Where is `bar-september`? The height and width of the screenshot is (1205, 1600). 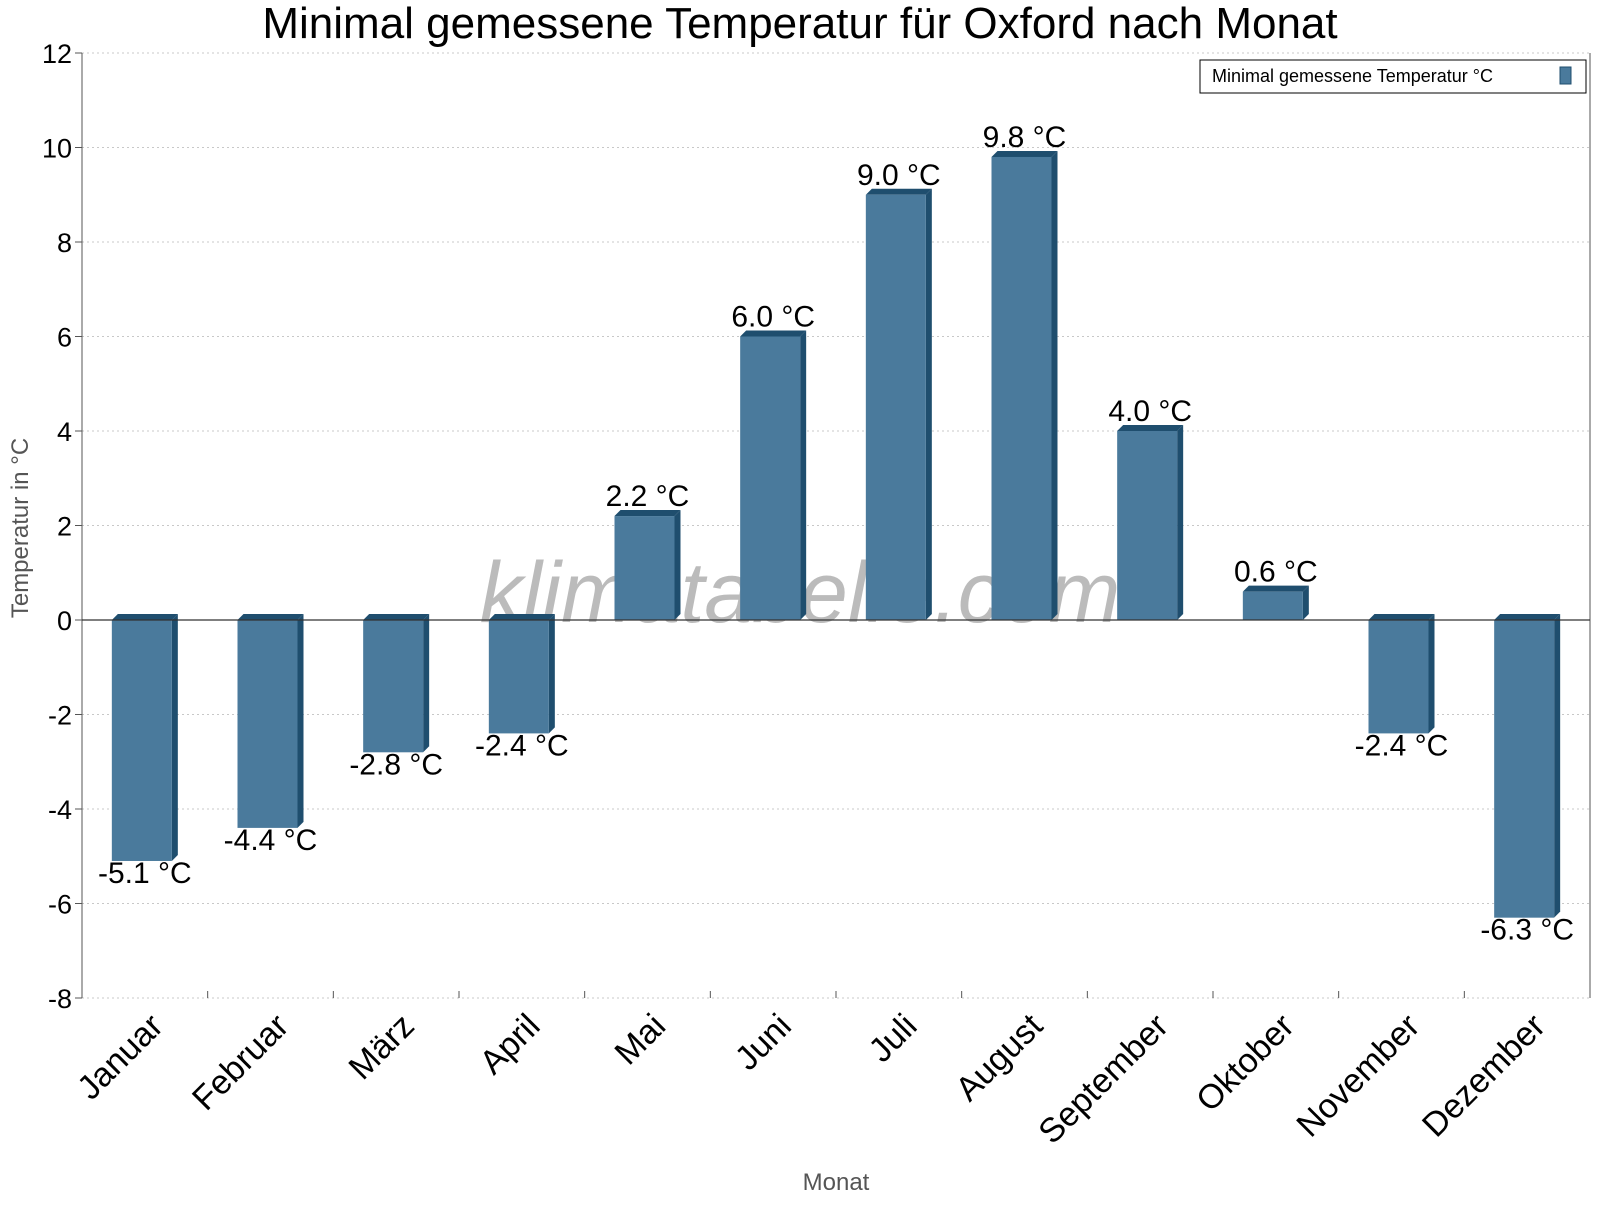
bar-september is located at coordinates (1150, 522).